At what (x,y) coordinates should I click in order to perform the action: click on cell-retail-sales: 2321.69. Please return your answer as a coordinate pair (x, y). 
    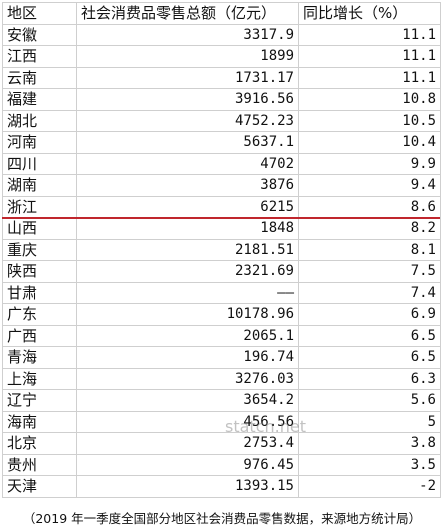
    Looking at the image, I should click on (187, 271).